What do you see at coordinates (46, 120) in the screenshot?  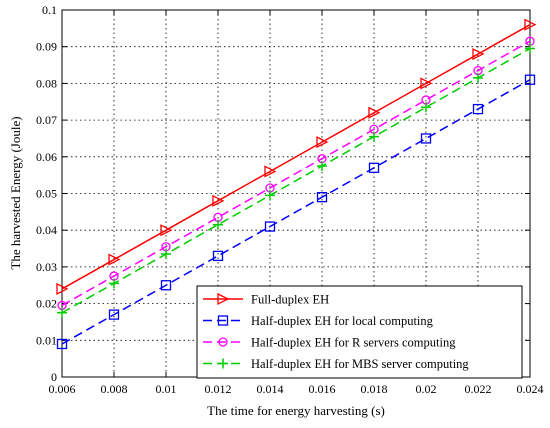 I see `y-tick-label: 0.07` at bounding box center [46, 120].